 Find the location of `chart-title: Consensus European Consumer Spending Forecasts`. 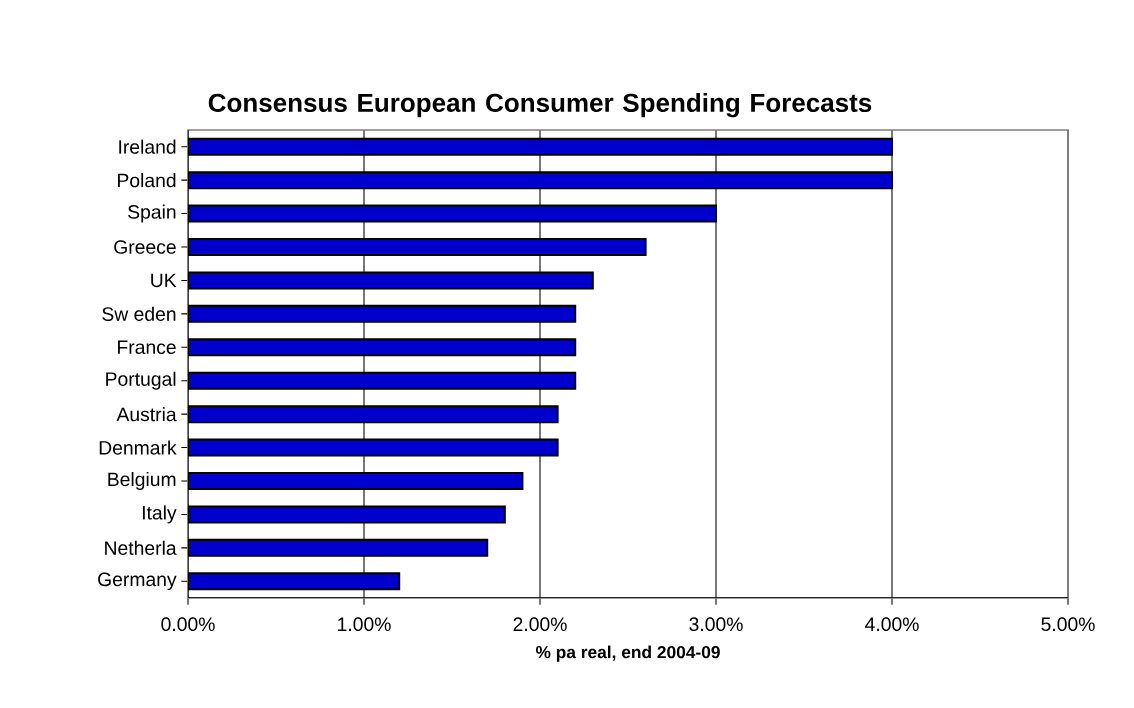

chart-title: Consensus European Consumer Spending Forecasts is located at coordinates (540, 105).